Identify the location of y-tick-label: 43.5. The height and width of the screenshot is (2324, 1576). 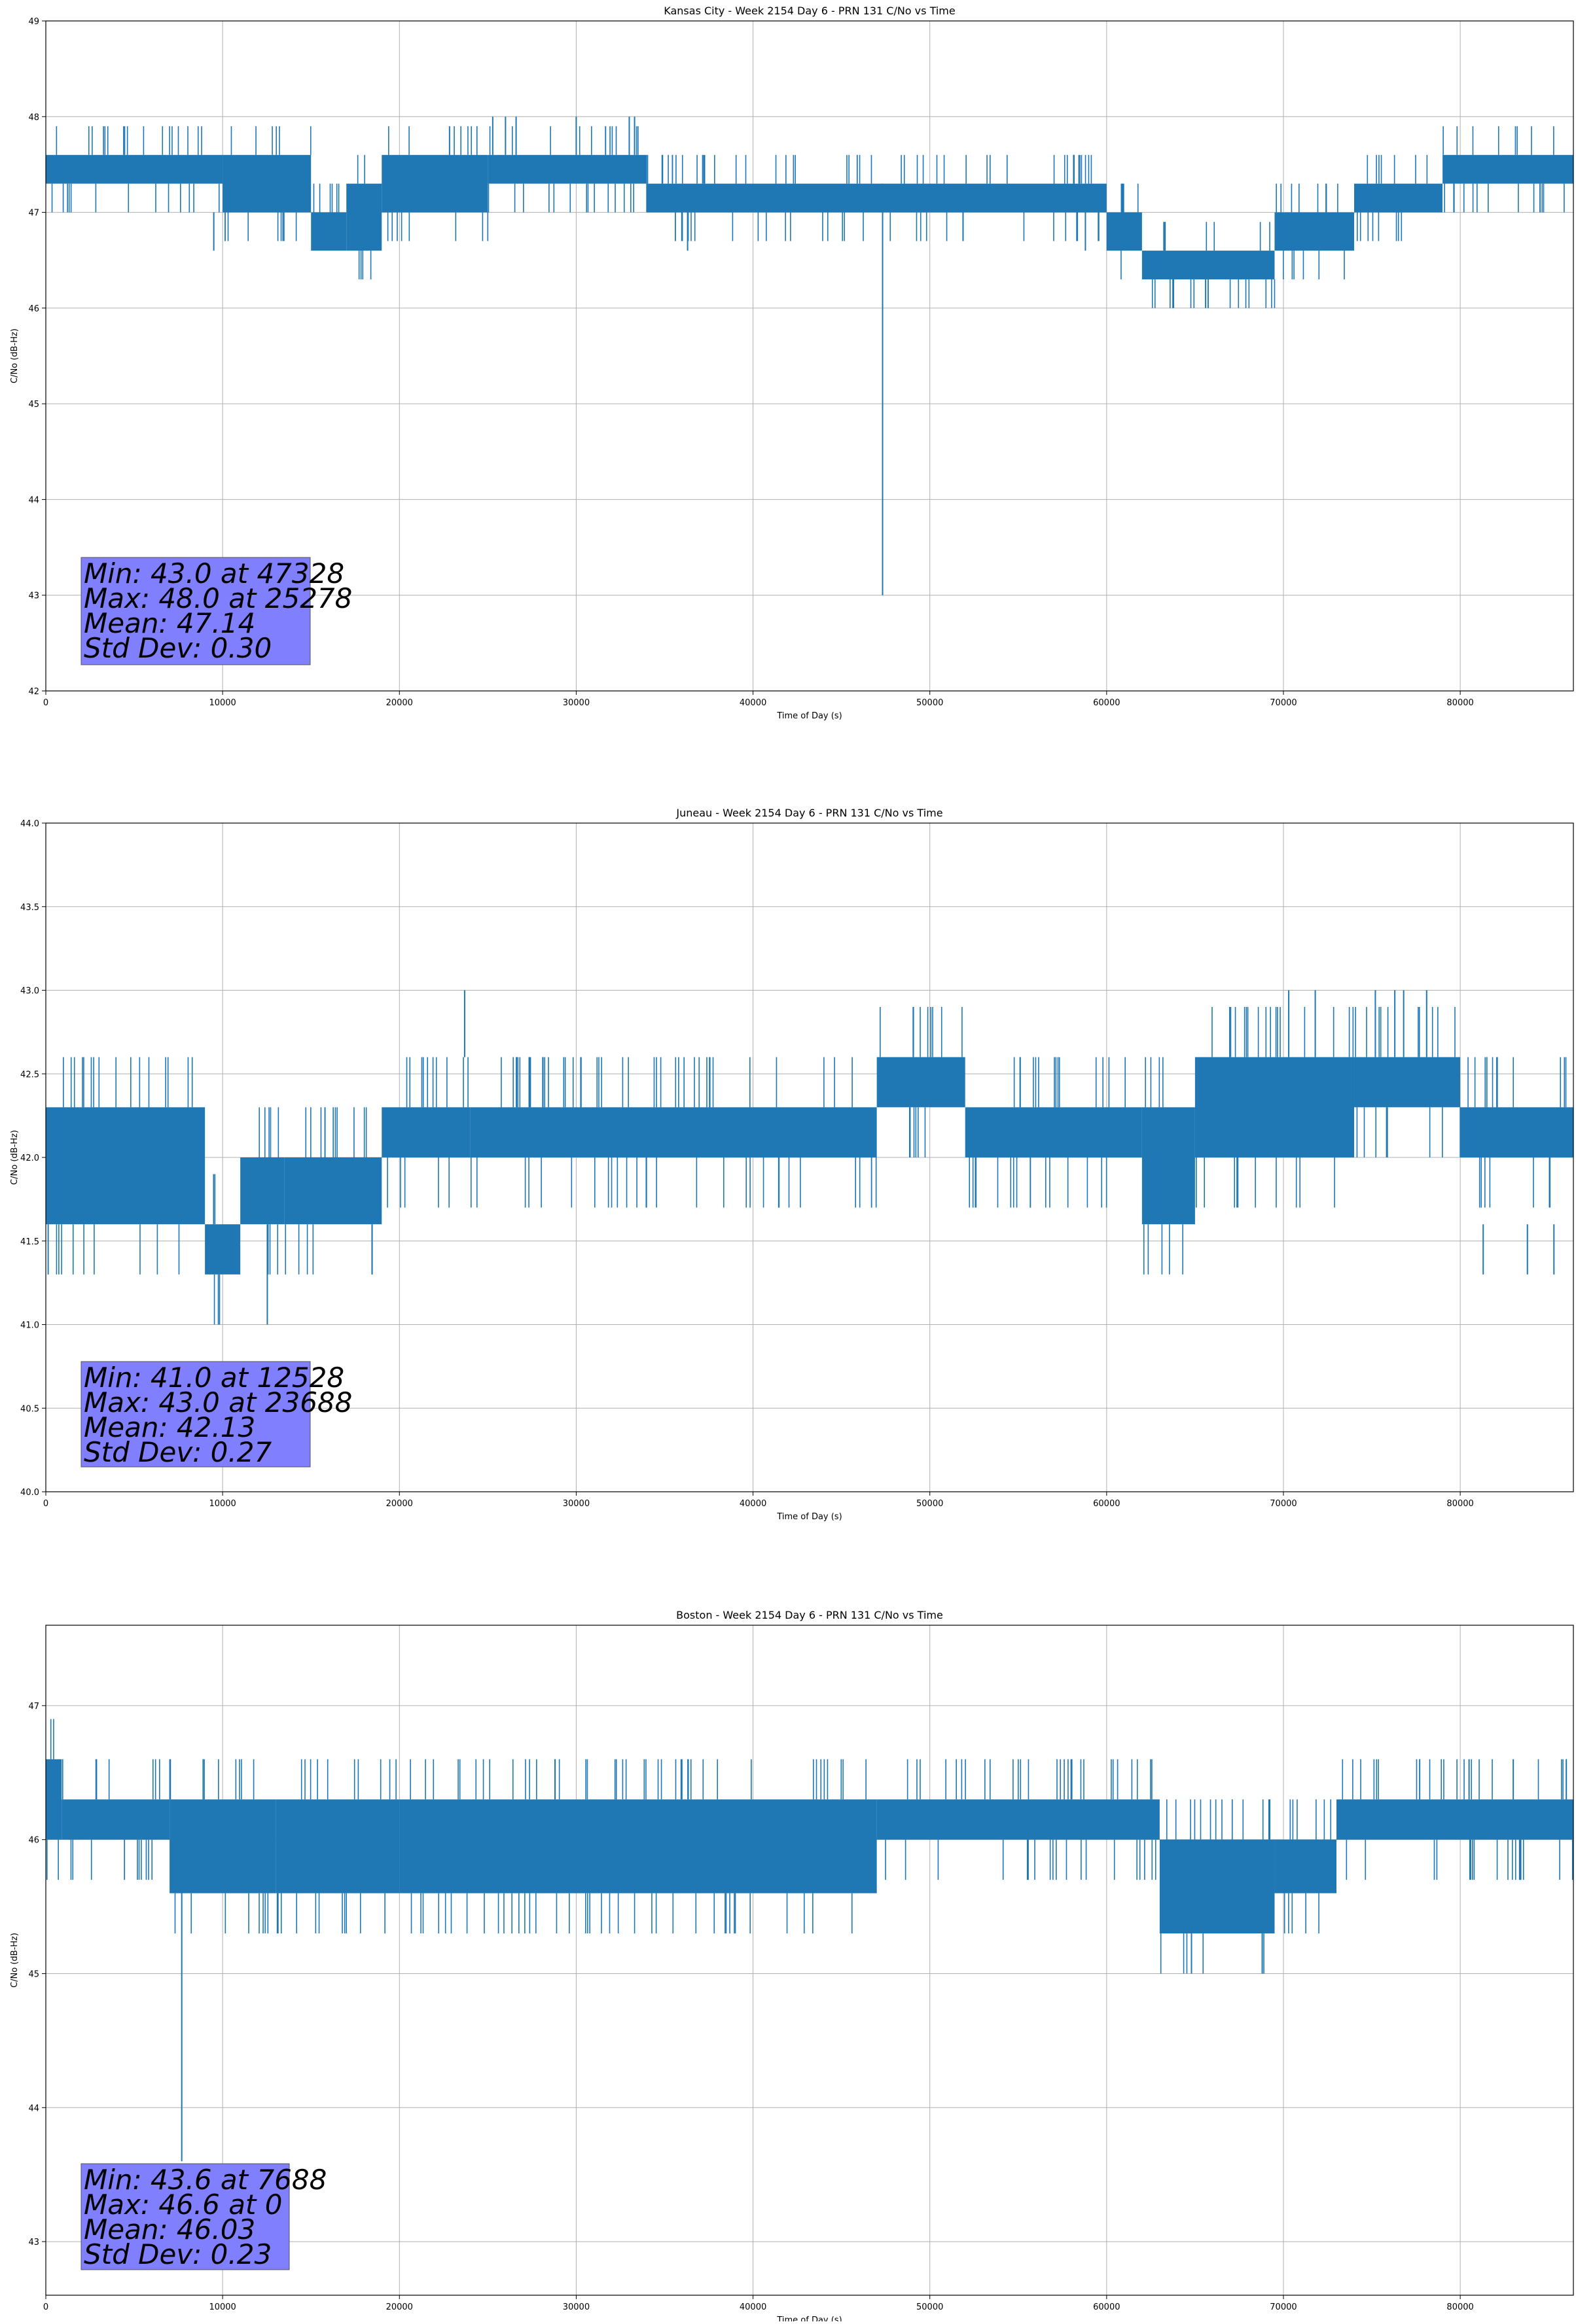
(29, 908).